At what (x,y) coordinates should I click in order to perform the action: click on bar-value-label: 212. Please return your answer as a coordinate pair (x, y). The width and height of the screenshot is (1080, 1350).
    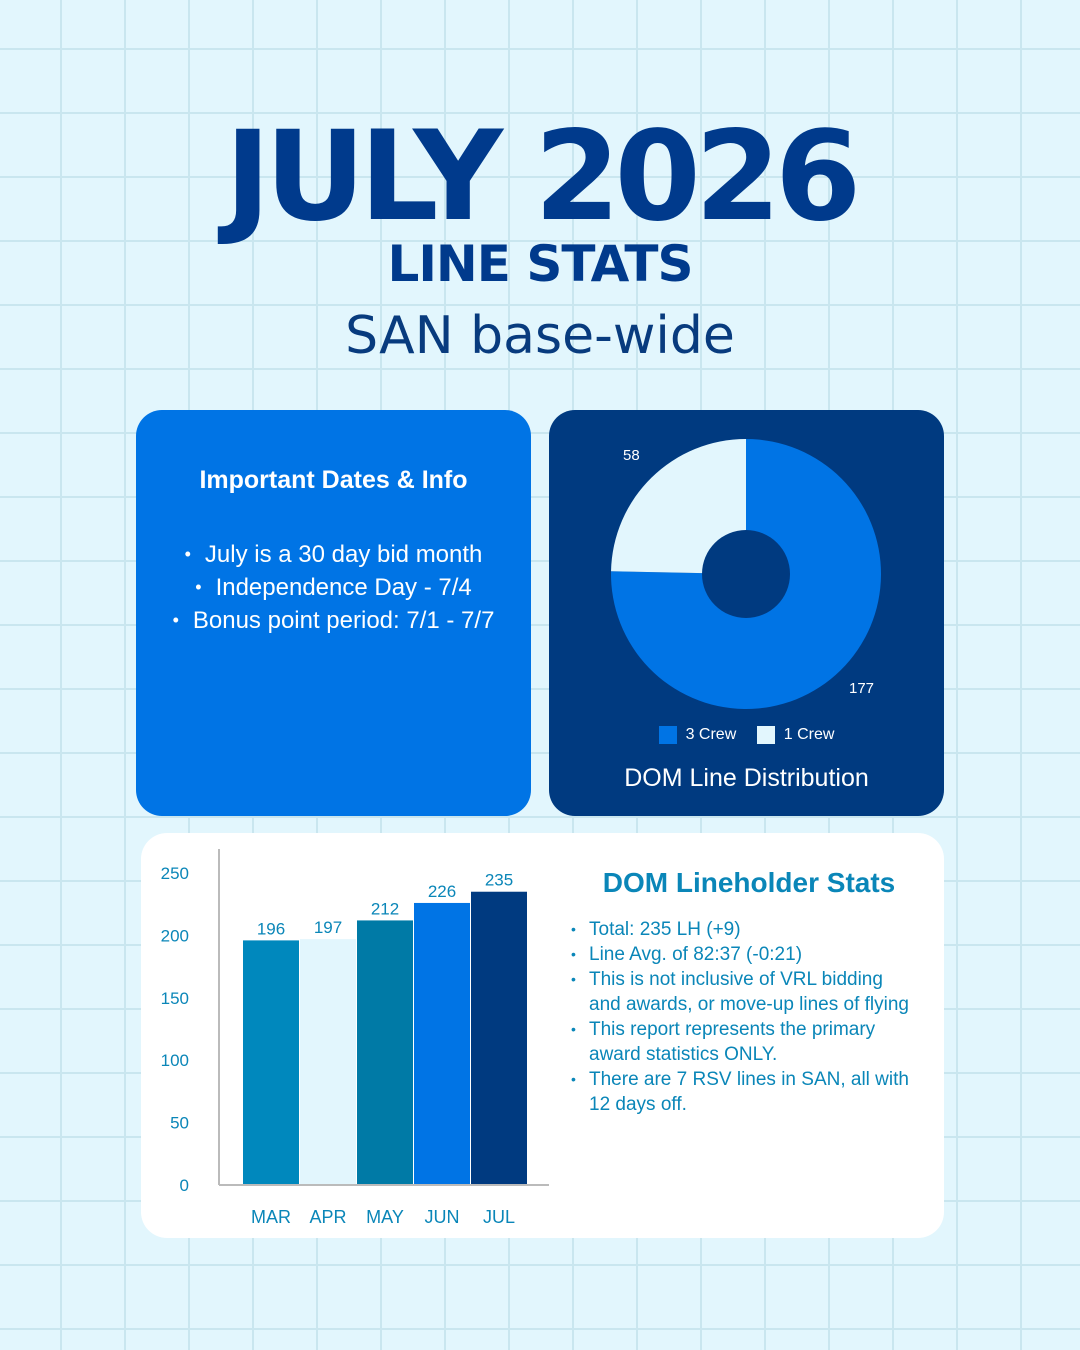
    Looking at the image, I should click on (385, 908).